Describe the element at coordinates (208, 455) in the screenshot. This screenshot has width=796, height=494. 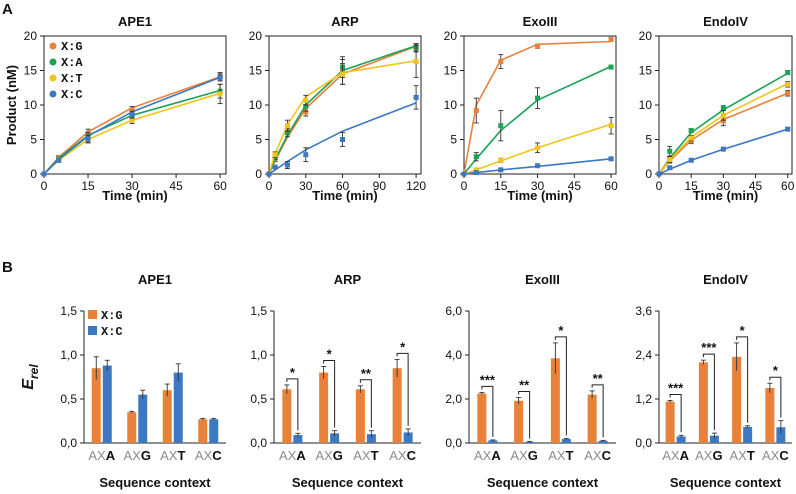
I see `b-ape1-category-label: AXC` at that location.